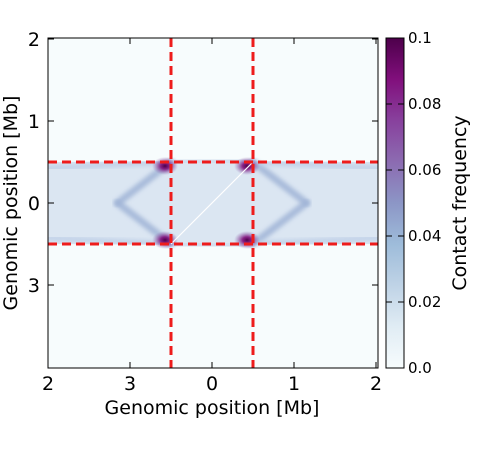  I want to click on colorbar-tick-label: 0.0, so click(420, 368).